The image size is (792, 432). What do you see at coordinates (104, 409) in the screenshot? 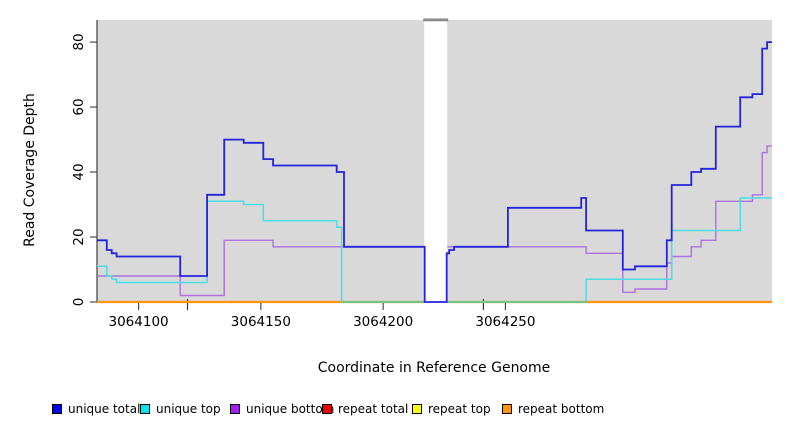
I see `legend-label: unique total` at bounding box center [104, 409].